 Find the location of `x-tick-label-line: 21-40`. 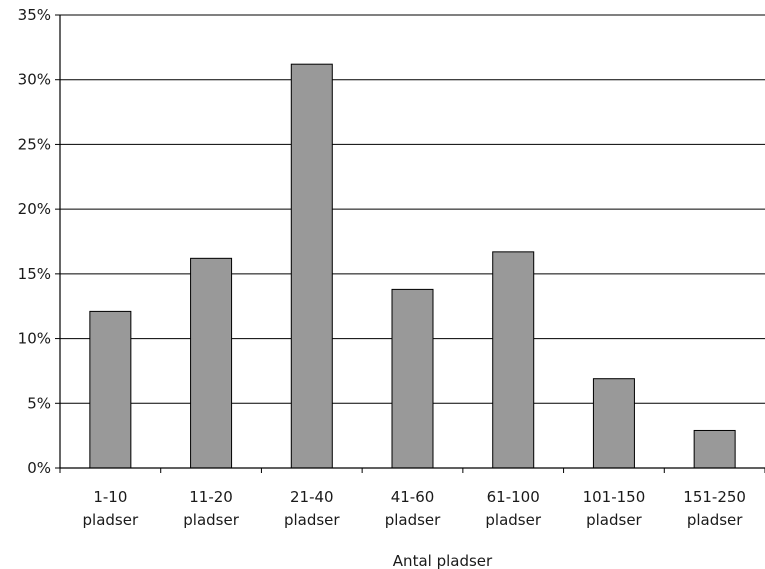

x-tick-label-line: 21-40 is located at coordinates (312, 497).